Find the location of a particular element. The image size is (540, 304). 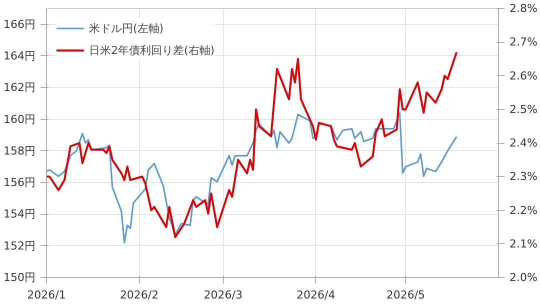

y2-tick-label: 2.0% is located at coordinates (524, 277).